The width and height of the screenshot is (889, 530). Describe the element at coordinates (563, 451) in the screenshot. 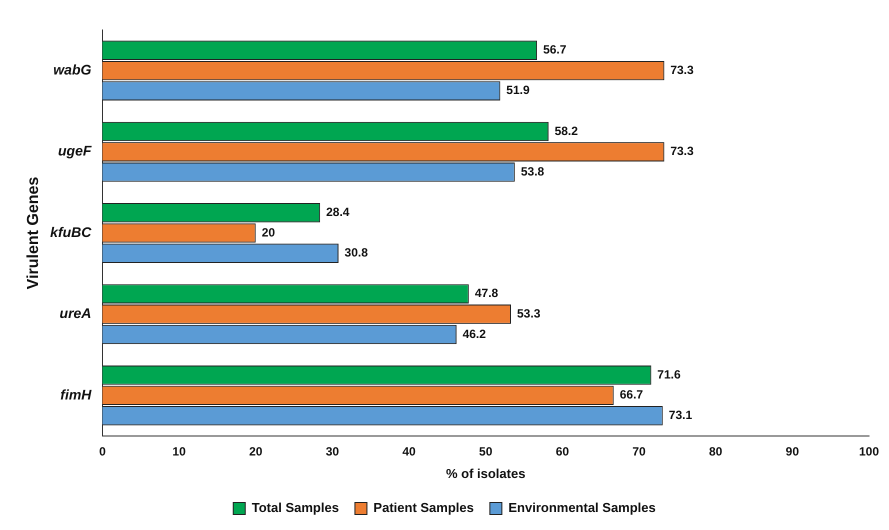

I see `x-tick-label: 60` at that location.